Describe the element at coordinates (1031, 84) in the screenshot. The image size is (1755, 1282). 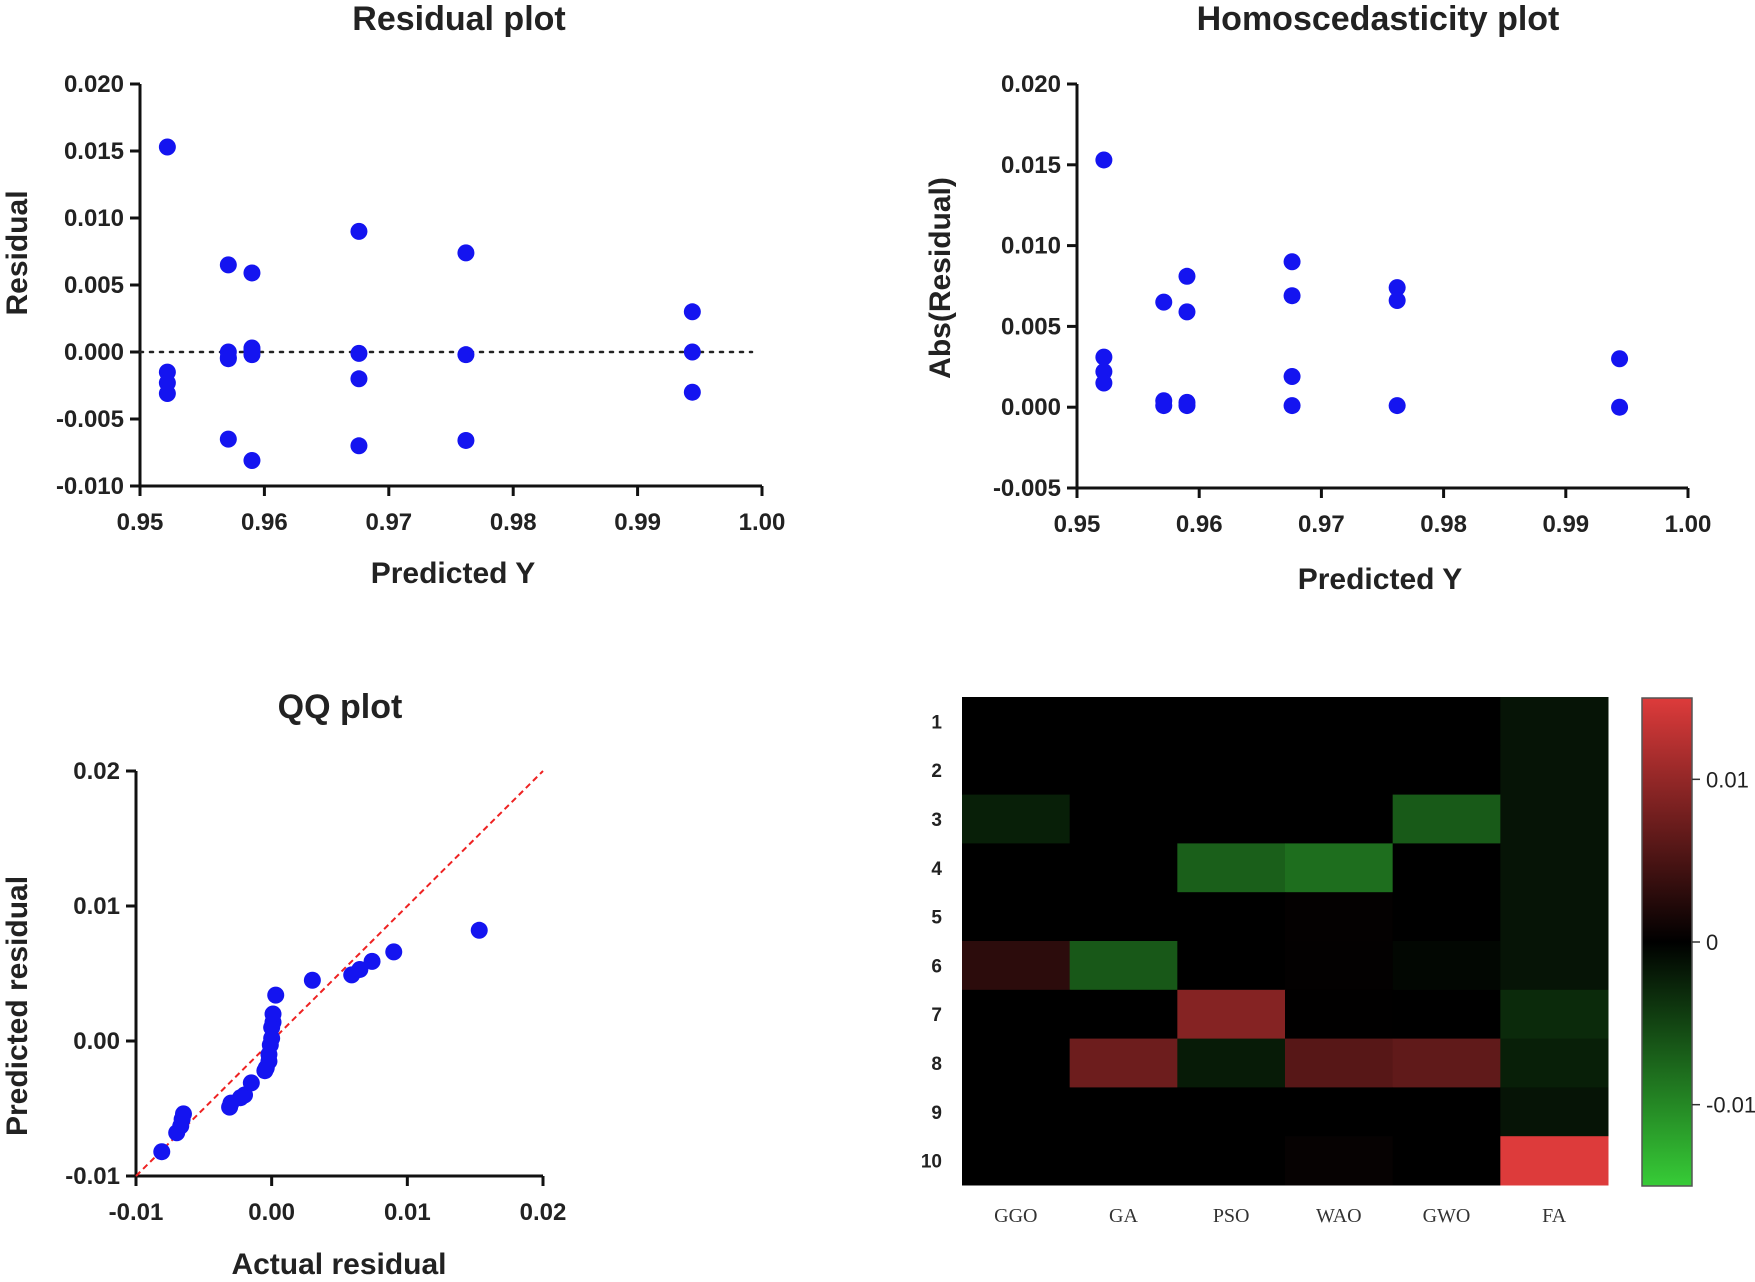
I see `homosced-y-tick-label: 0.020` at that location.